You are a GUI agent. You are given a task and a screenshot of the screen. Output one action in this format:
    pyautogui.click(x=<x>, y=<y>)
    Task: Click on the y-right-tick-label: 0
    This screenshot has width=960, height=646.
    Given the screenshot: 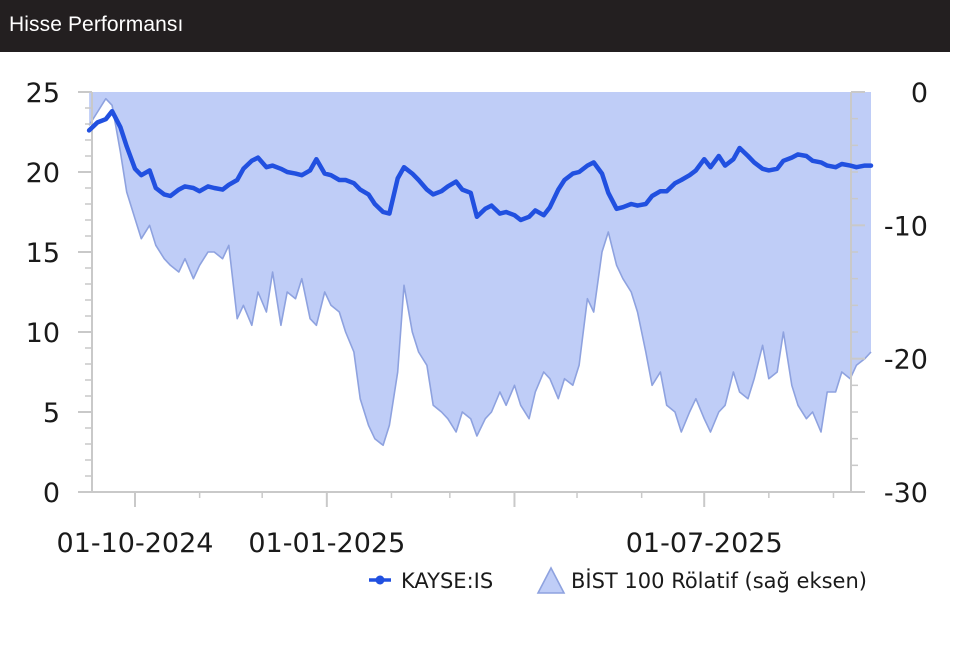 What is the action you would take?
    pyautogui.click(x=919, y=93)
    